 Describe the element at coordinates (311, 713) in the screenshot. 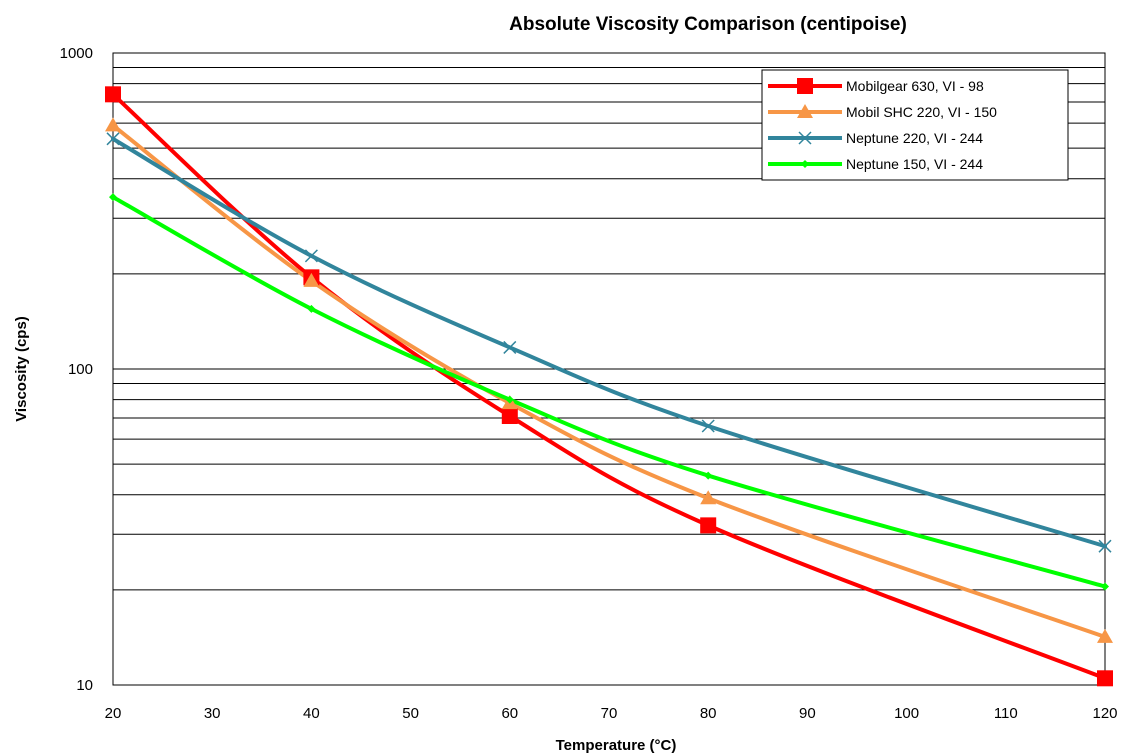

I see `x-tick-label: 40` at that location.